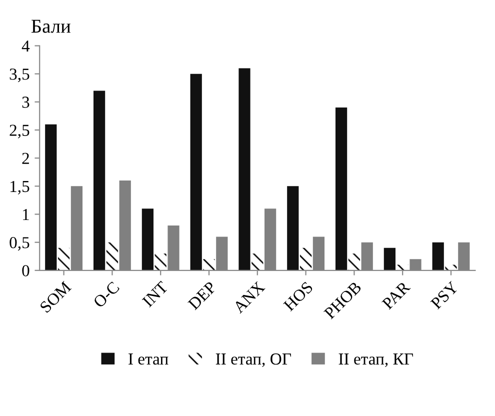  What do you see at coordinates (26, 270) in the screenshot?
I see `y-tick-label: 0` at bounding box center [26, 270].